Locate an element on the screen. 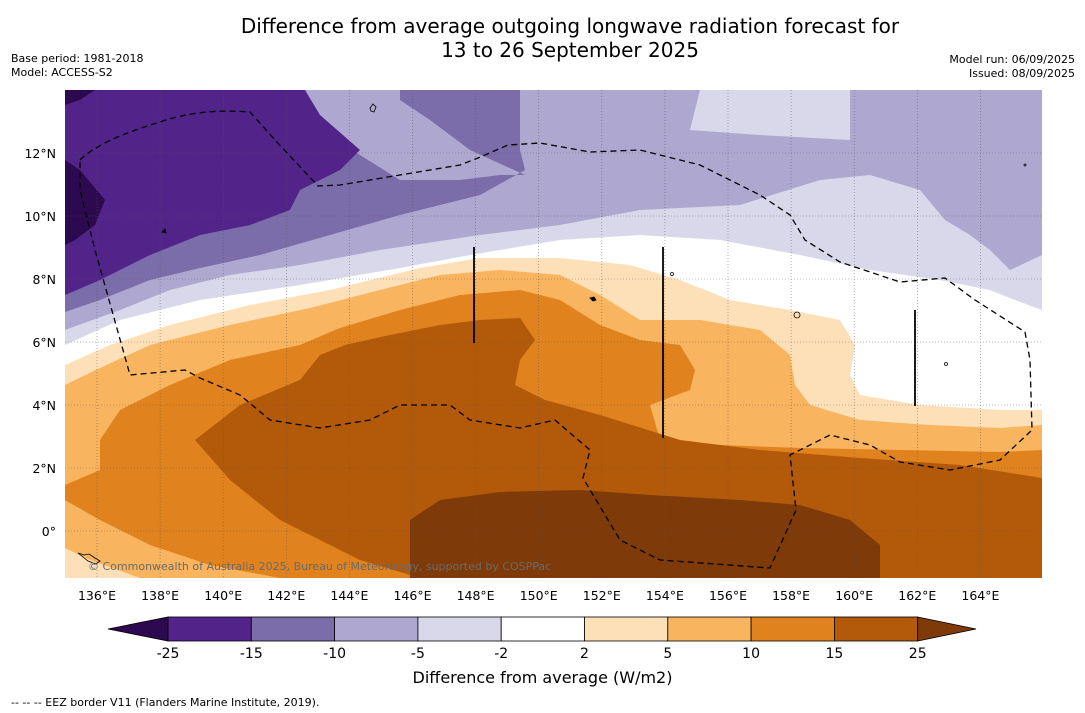  lon-label: 156°E is located at coordinates (728, 595).